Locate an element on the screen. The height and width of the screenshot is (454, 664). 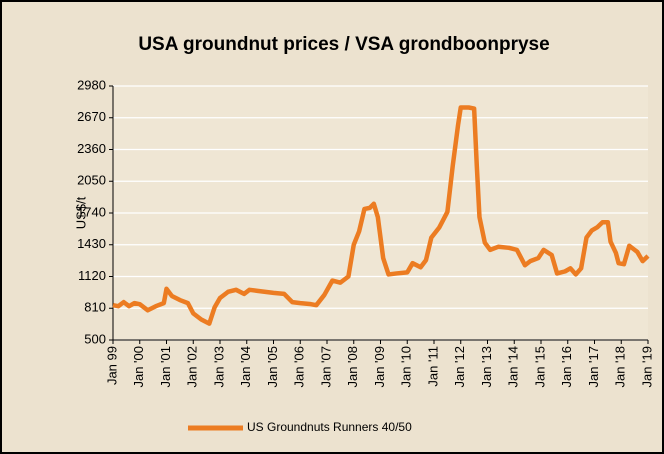
legend-label: US Groundnuts Runners 40/50 is located at coordinates (329, 427).